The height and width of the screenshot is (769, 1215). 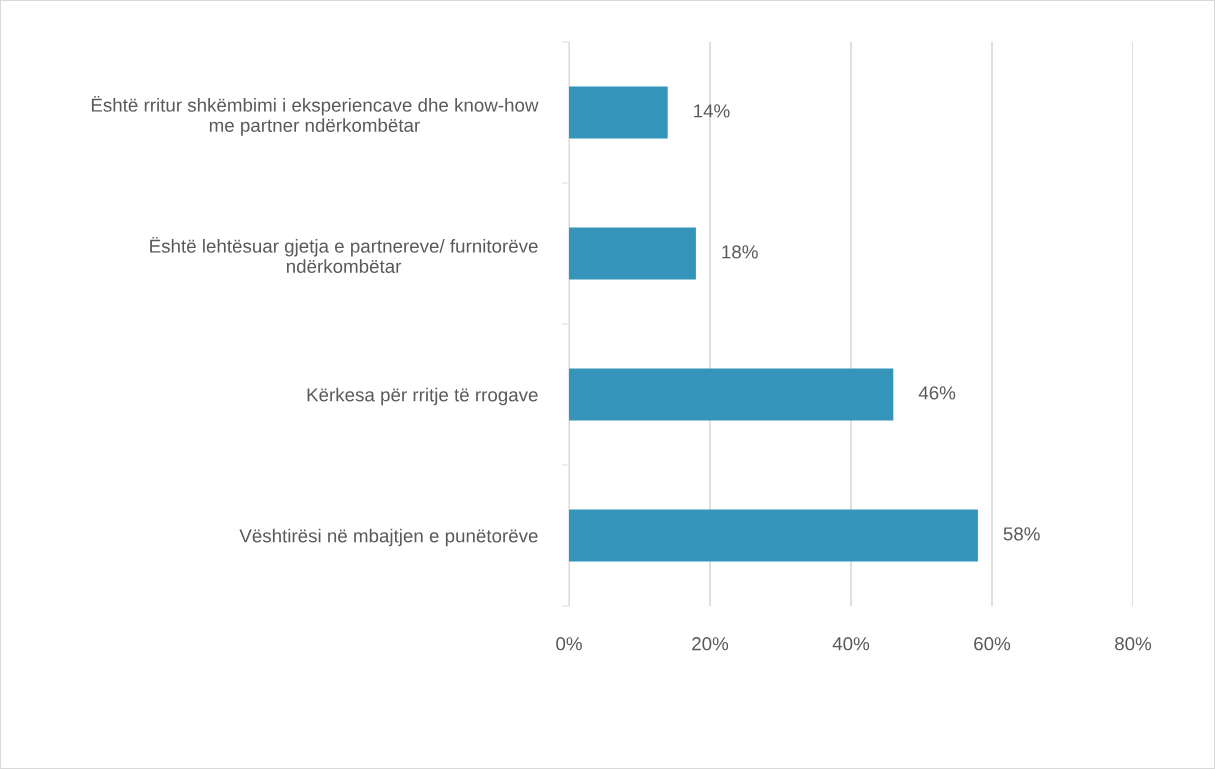 What do you see at coordinates (740, 252) in the screenshot?
I see `data-label: 18%` at bounding box center [740, 252].